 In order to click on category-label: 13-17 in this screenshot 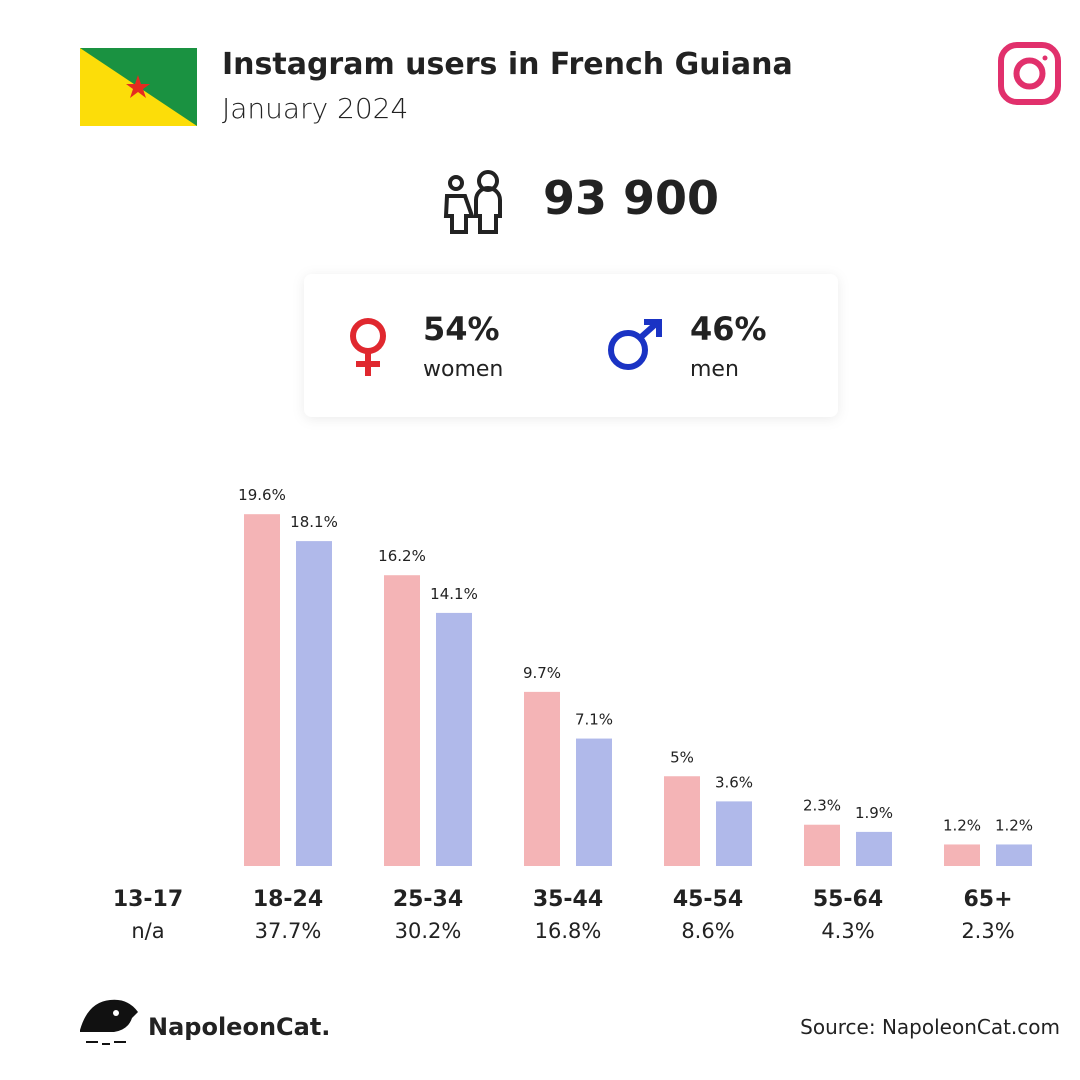, I will do `click(148, 899)`.